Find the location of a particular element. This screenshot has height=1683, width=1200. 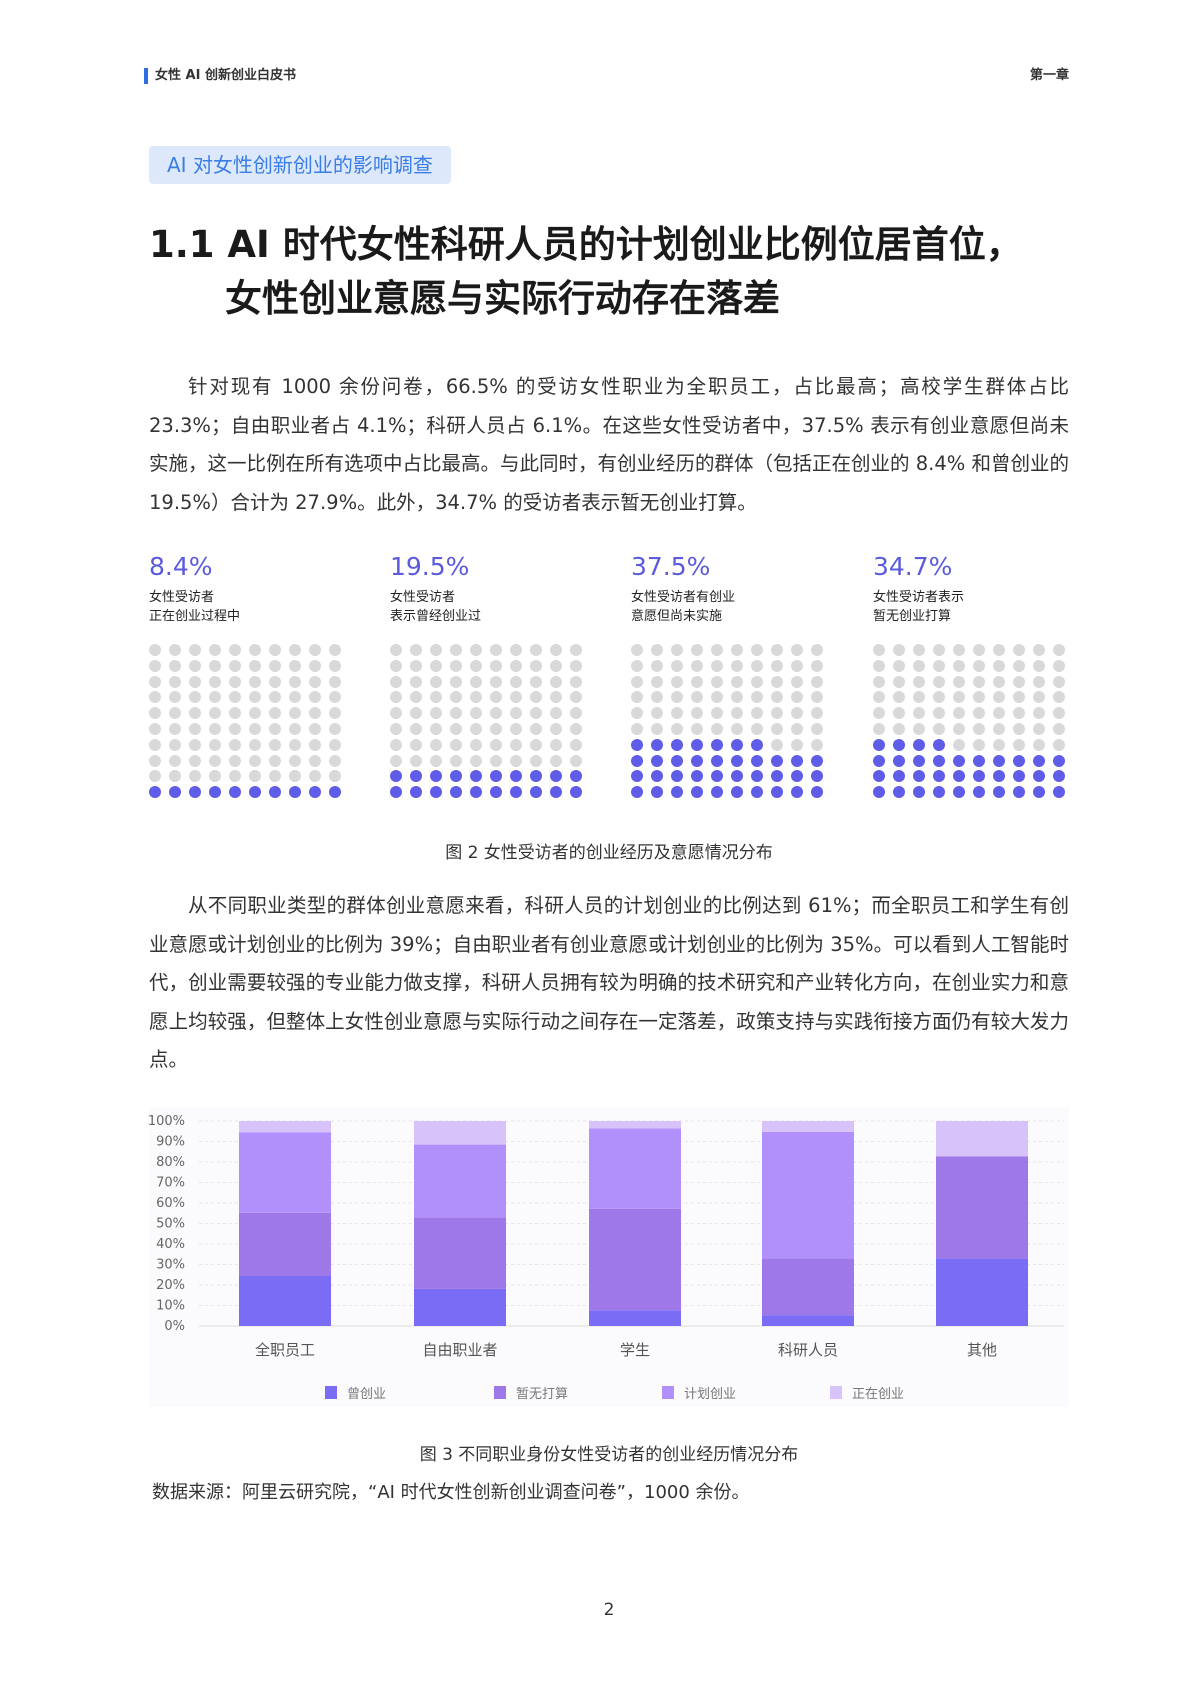

legend-label: 正在创业 is located at coordinates (878, 1394).